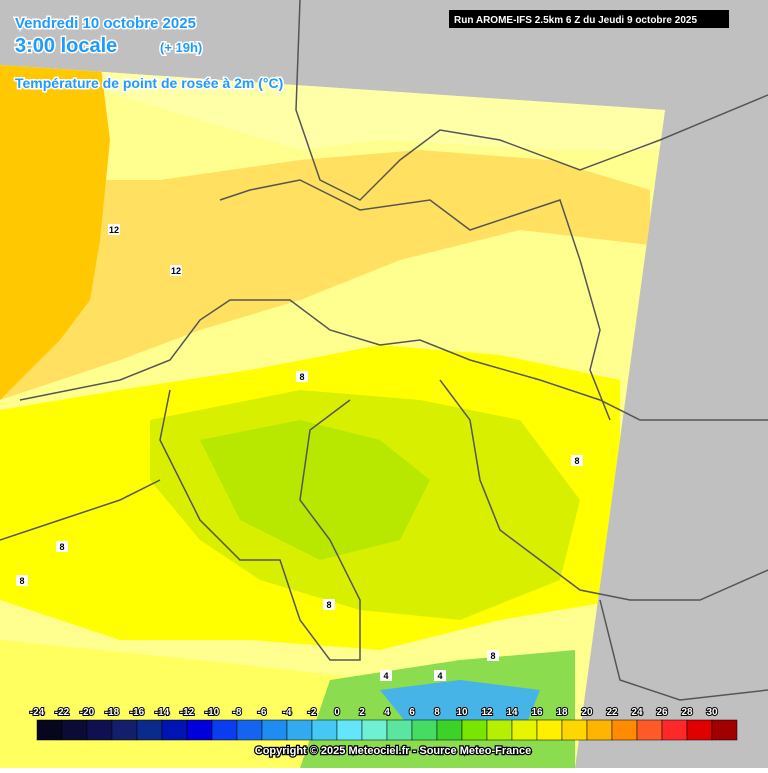  Describe the element at coordinates (587, 712) in the screenshot. I see `legend-label: 20` at that location.